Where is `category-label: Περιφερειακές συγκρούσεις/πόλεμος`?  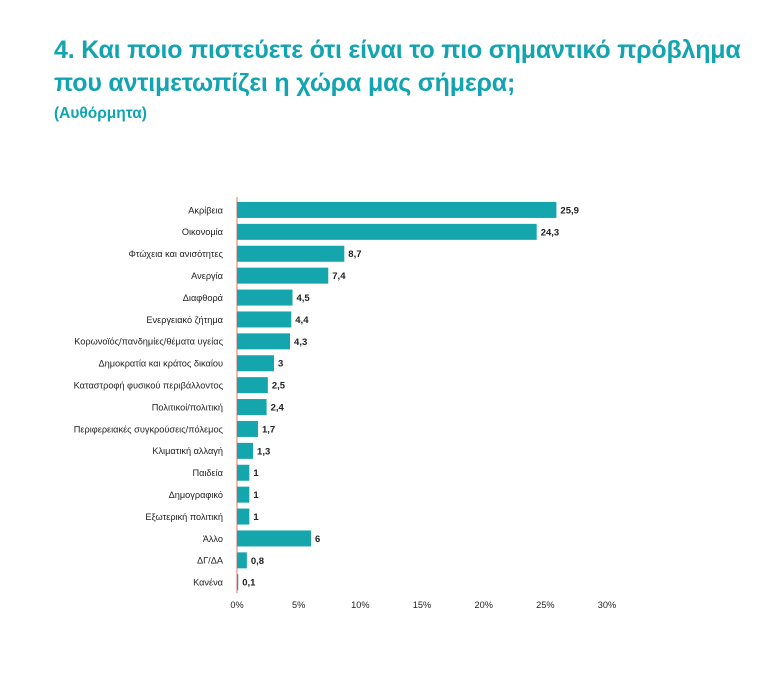
category-label: Περιφερειακές συγκρούσεις/πόλεμος is located at coordinates (149, 429).